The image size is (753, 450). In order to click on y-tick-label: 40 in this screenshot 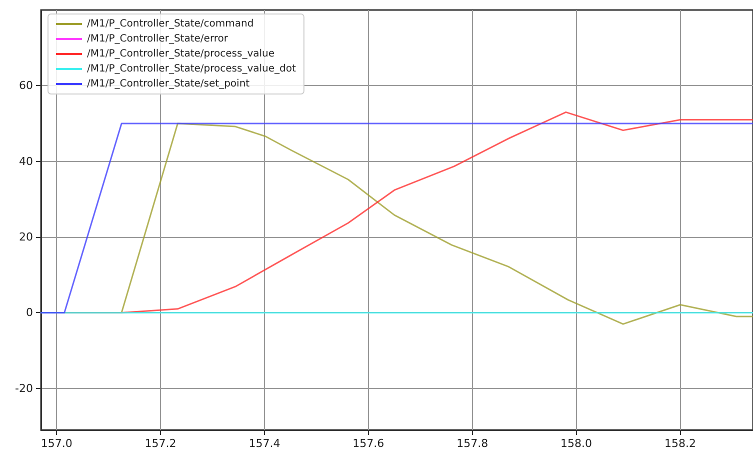, I will do `click(26, 161)`.